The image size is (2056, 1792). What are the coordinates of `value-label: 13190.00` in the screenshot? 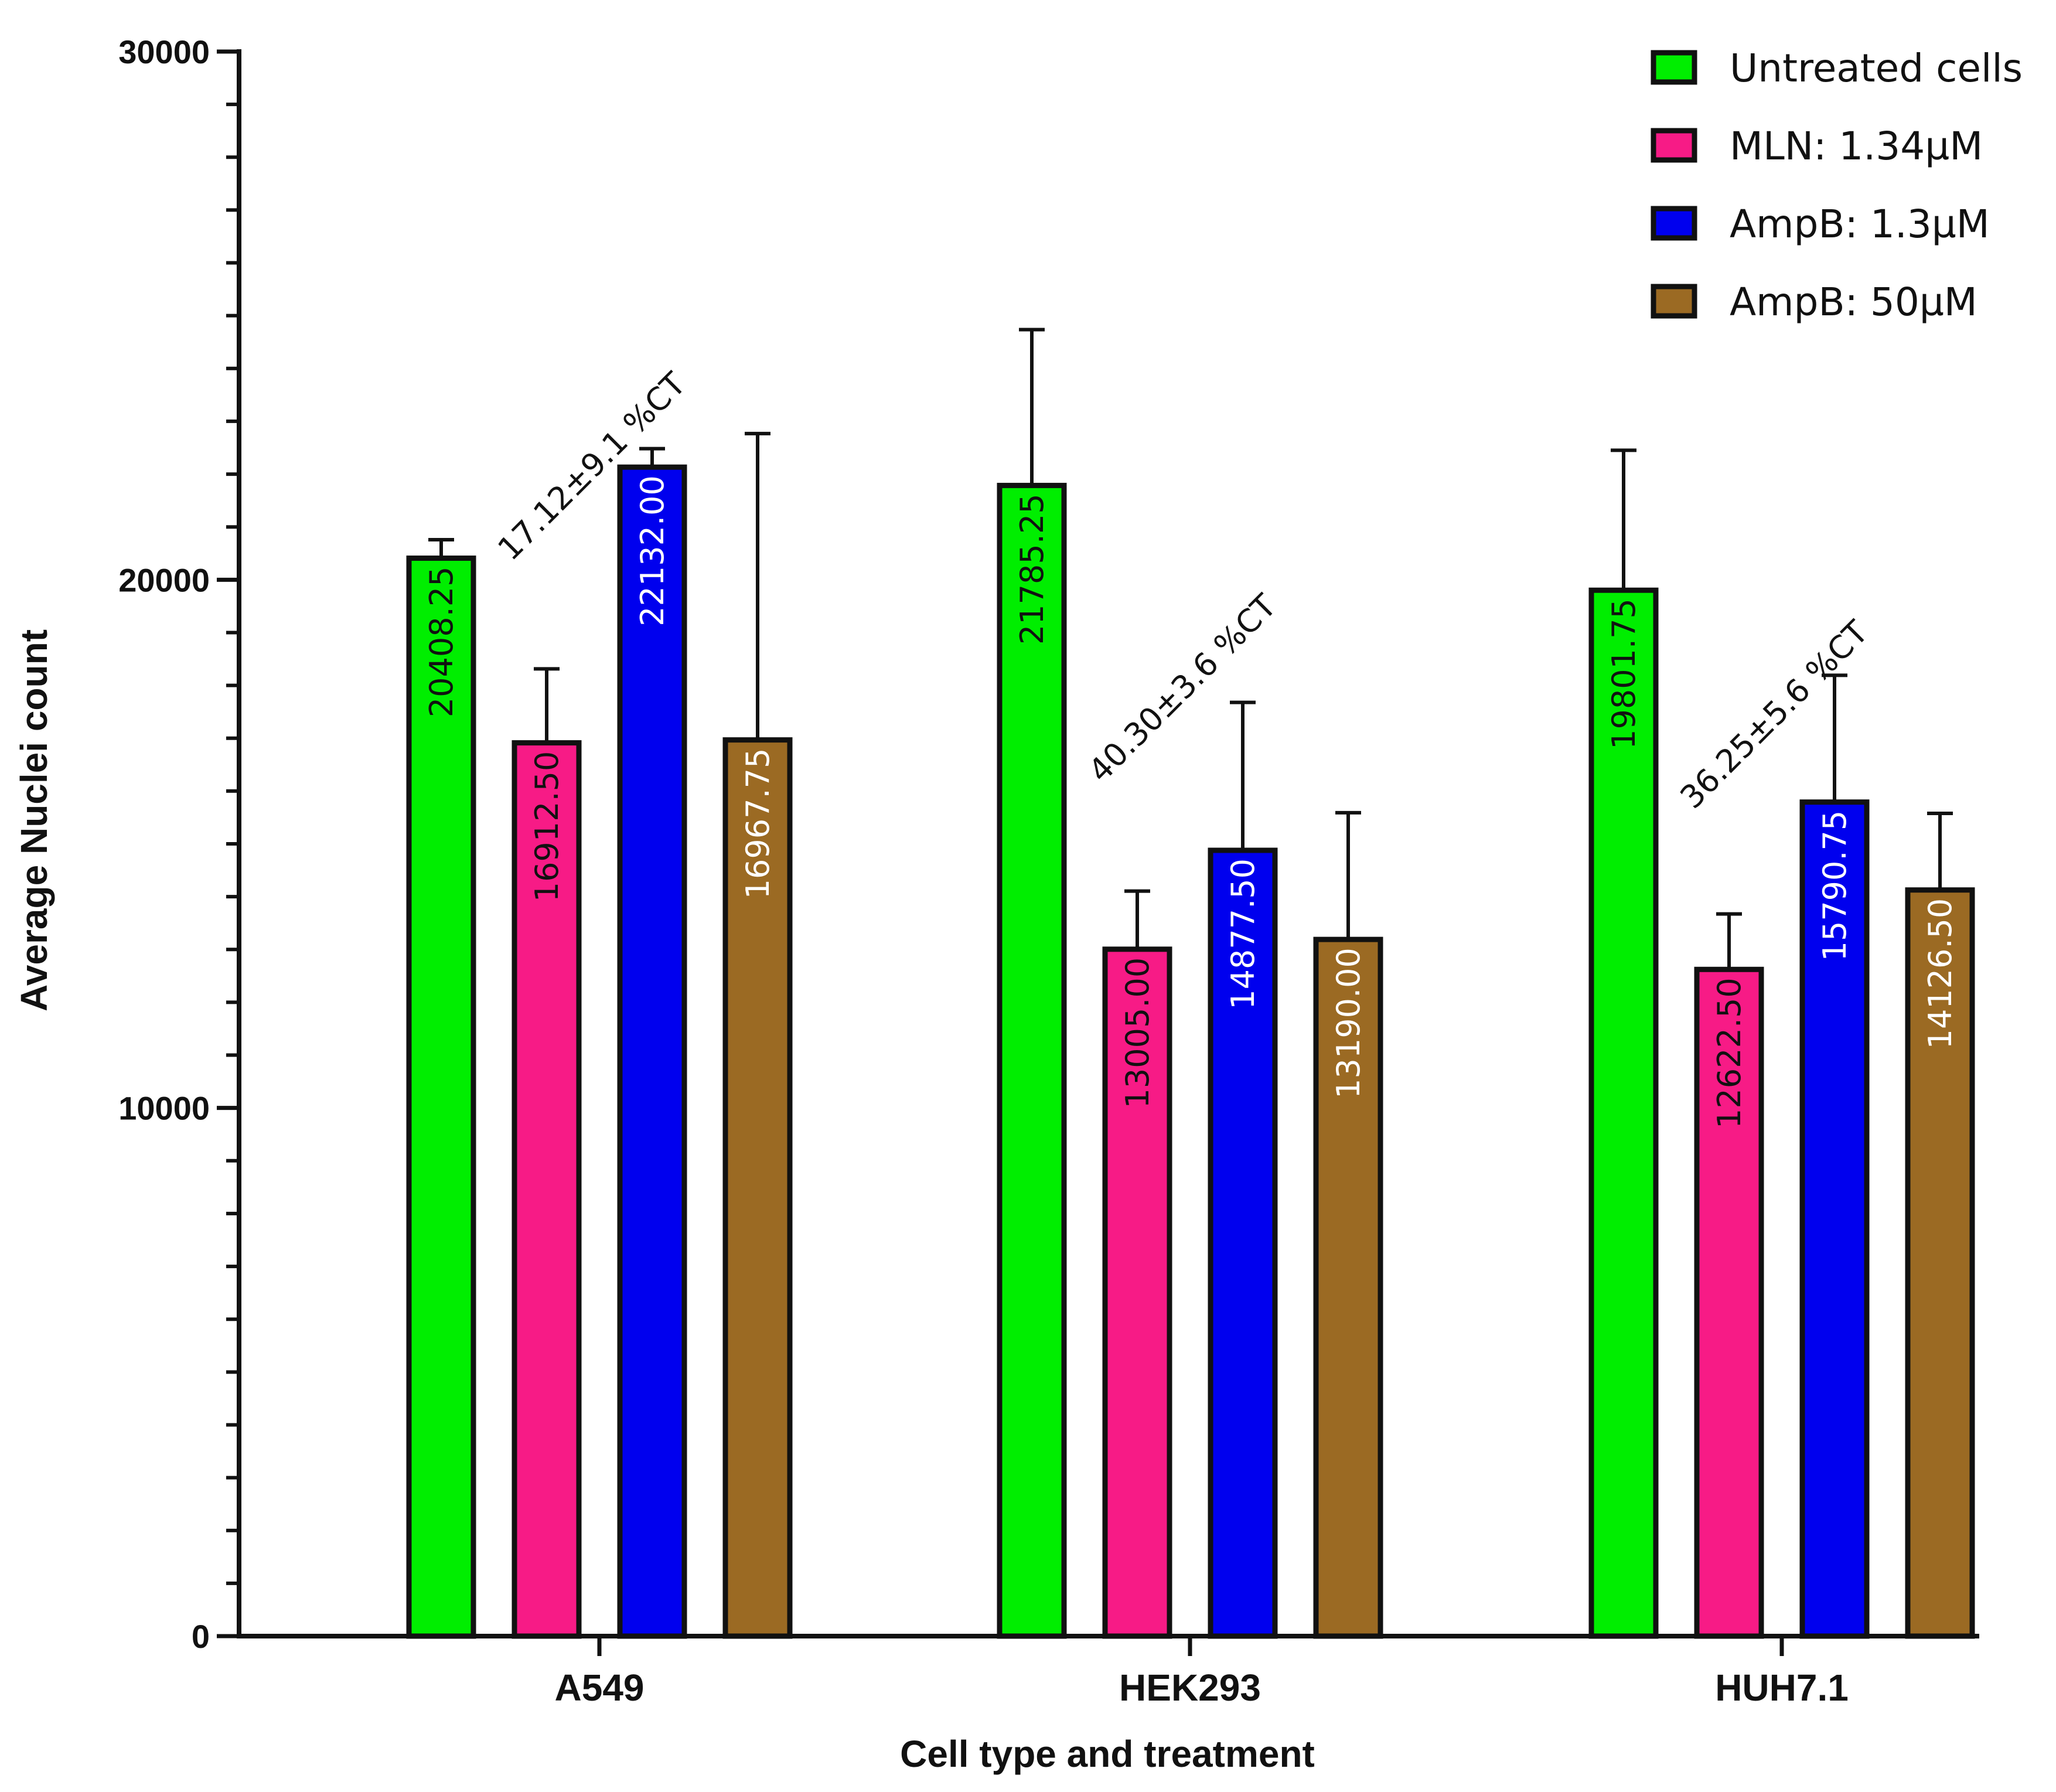 It's located at (1348, 1023).